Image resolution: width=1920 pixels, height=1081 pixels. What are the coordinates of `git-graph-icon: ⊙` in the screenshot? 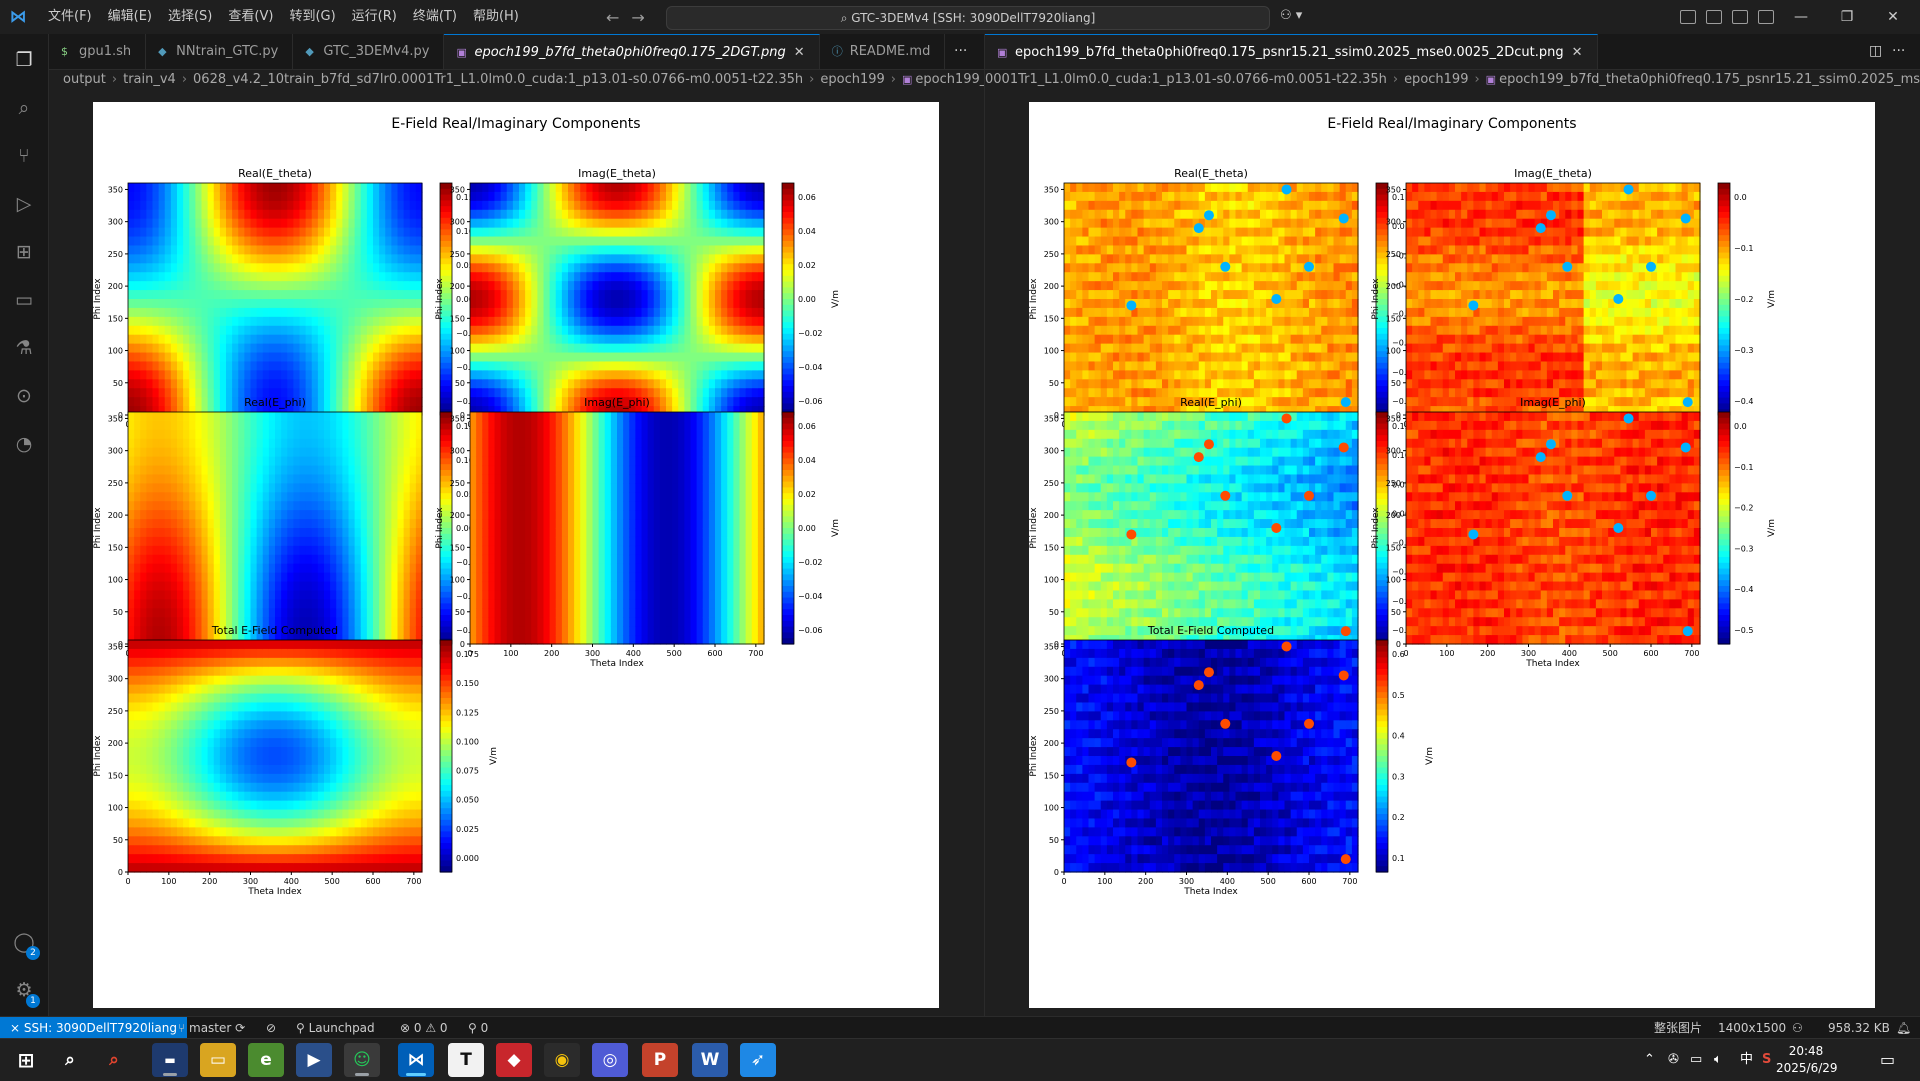 It's located at (24, 396).